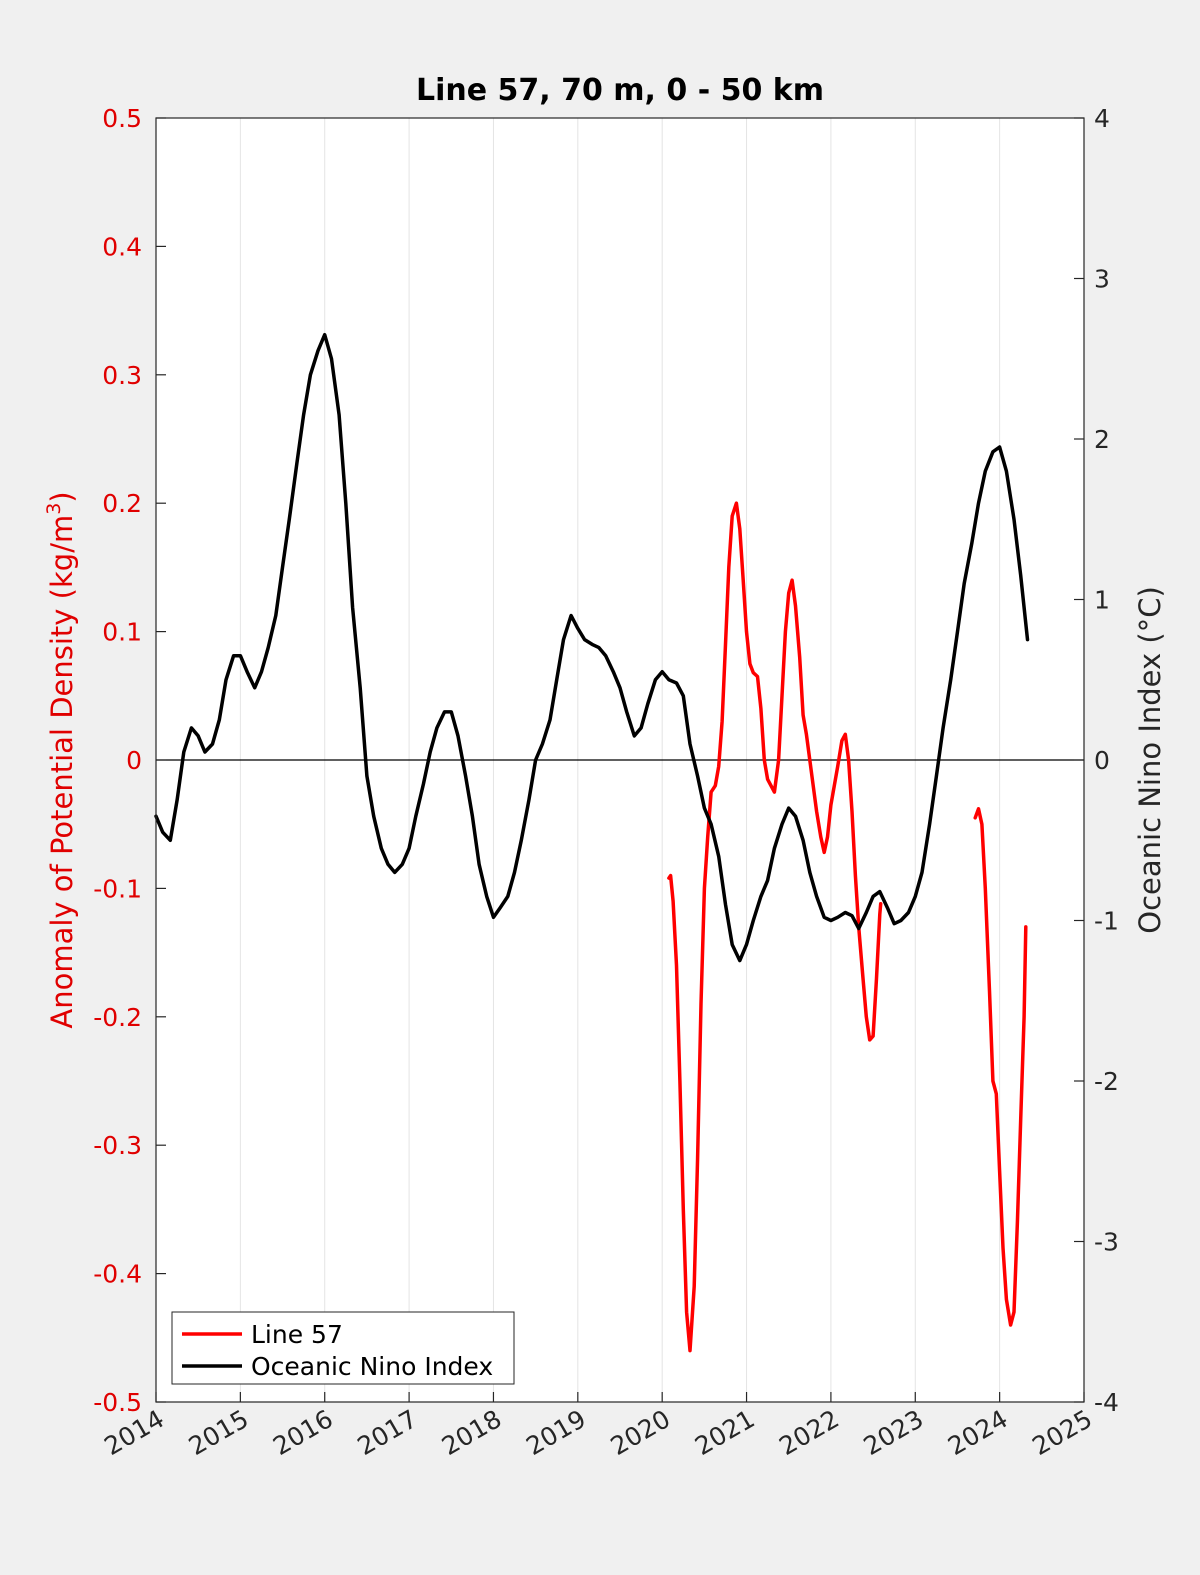 The height and width of the screenshot is (1575, 1200). What do you see at coordinates (122, 503) in the screenshot?
I see `left-tick-label: 0.2` at bounding box center [122, 503].